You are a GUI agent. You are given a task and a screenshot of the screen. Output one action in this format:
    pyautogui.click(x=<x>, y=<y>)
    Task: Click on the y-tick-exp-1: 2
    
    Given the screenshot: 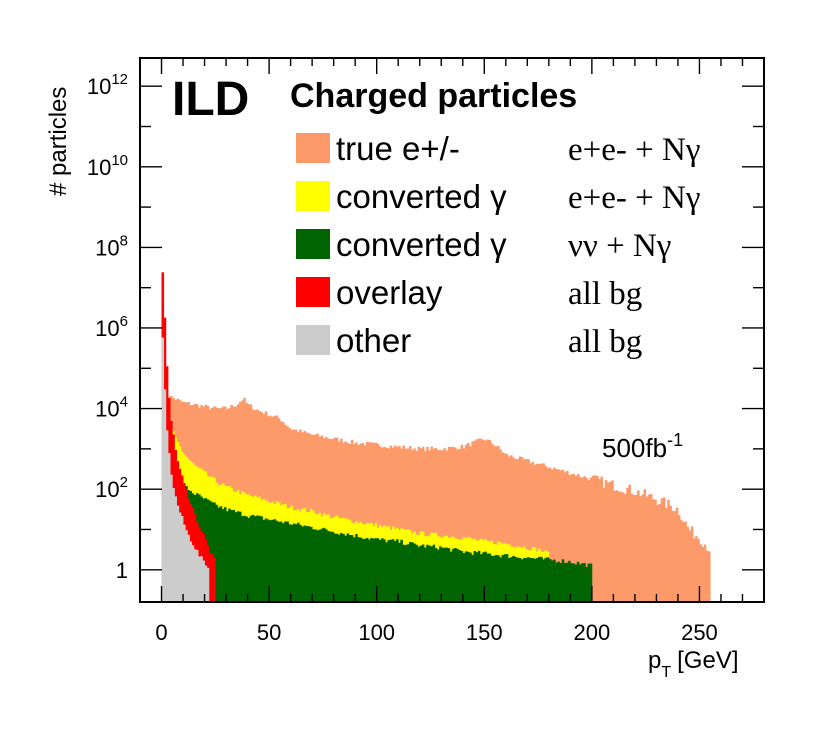 What is the action you would take?
    pyautogui.click(x=124, y=482)
    